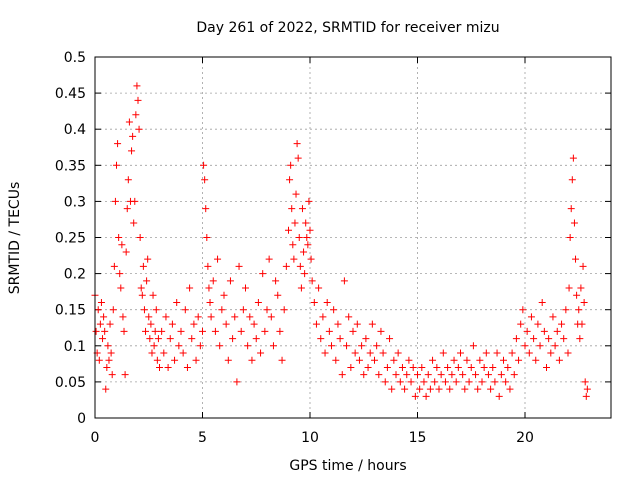  Describe the element at coordinates (202, 438) in the screenshot. I see `x-tick-label: 5` at that location.